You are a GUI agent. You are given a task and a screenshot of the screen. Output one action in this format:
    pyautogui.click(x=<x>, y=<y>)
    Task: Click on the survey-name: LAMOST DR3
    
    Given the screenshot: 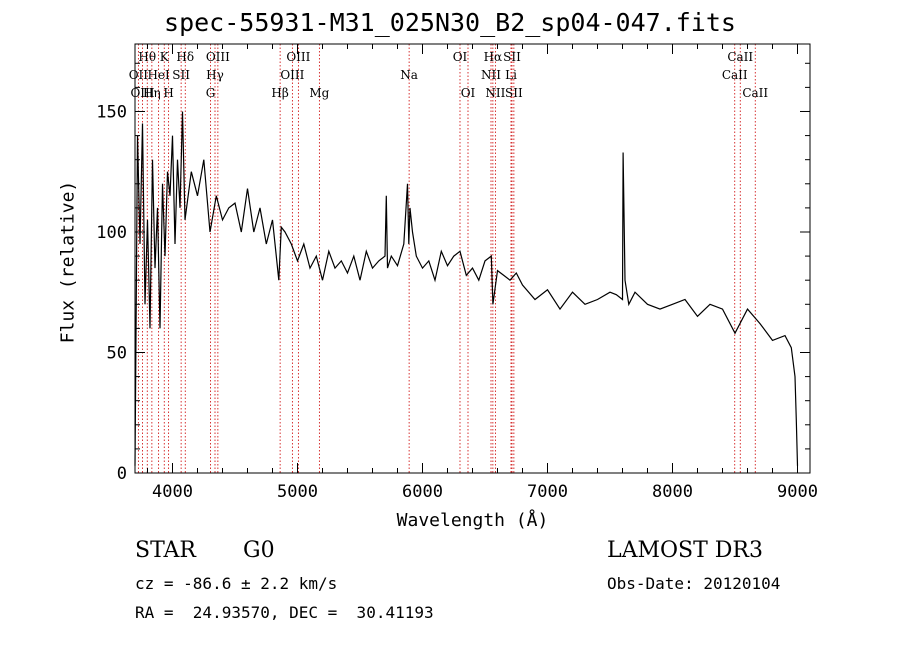 What is the action you would take?
    pyautogui.click(x=685, y=550)
    